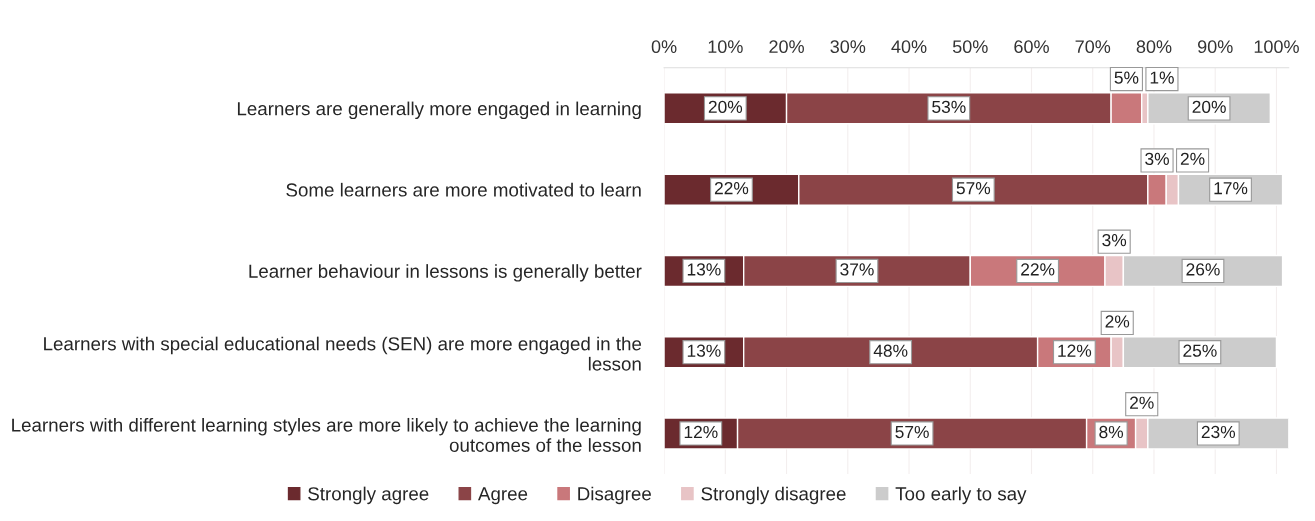  Describe the element at coordinates (848, 47) in the screenshot. I see `x-tick-label: 30%` at that location.